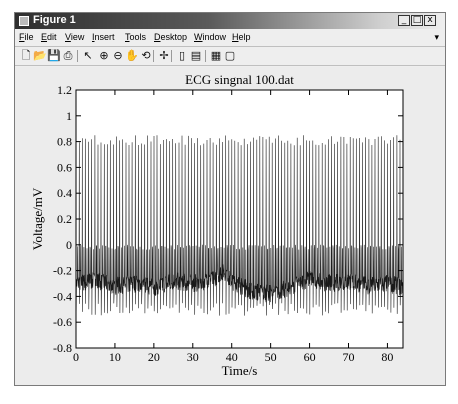 The image size is (458, 404). What do you see at coordinates (239, 79) in the screenshot?
I see `chart-title: ECG singnal 100.dat` at bounding box center [239, 79].